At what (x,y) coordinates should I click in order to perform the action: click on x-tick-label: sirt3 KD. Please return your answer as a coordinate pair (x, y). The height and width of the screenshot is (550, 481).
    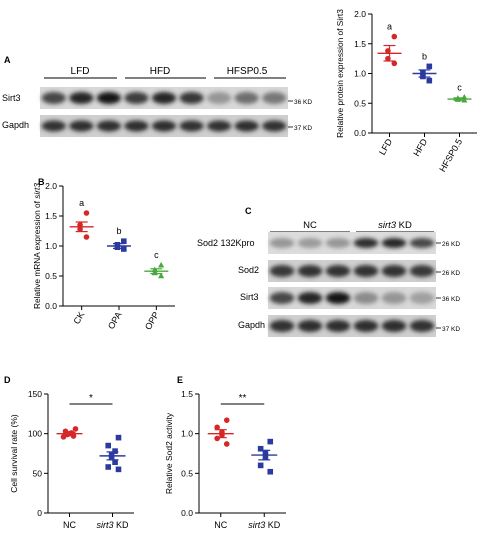
    Looking at the image, I should click on (112, 525).